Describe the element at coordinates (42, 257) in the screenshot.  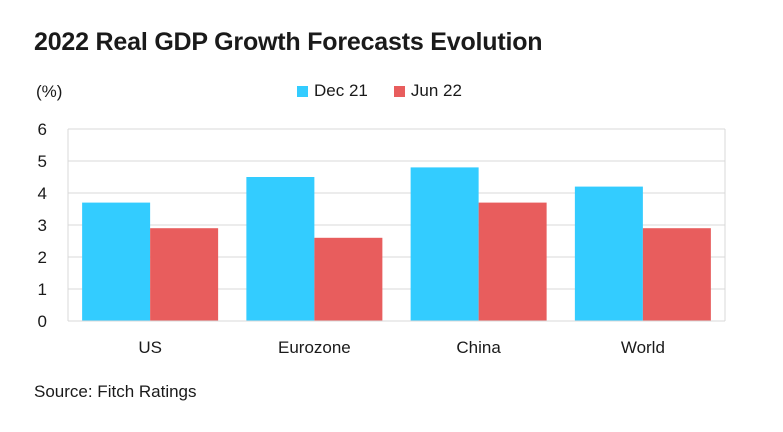
I see `y-tick-label-2: 2` at that location.